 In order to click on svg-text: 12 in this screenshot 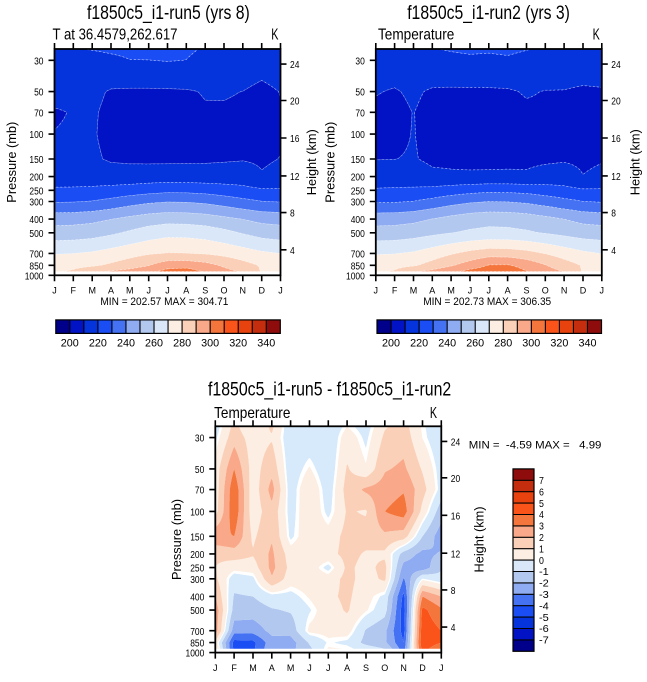, I will do `click(615, 177)`.